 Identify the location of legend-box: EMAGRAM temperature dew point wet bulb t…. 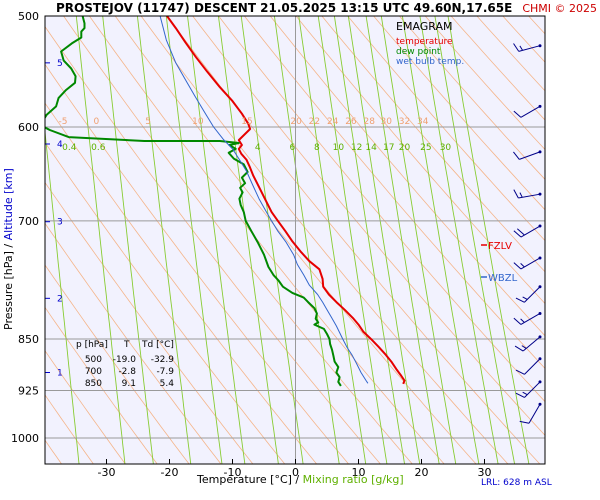
(430, 43).